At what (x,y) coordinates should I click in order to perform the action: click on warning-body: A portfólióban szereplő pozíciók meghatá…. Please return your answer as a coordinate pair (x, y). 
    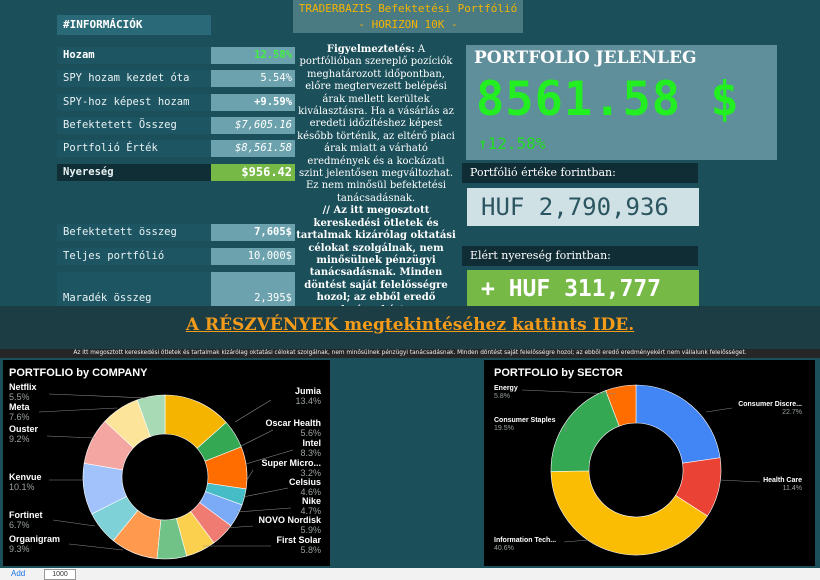
    Looking at the image, I should click on (376, 124).